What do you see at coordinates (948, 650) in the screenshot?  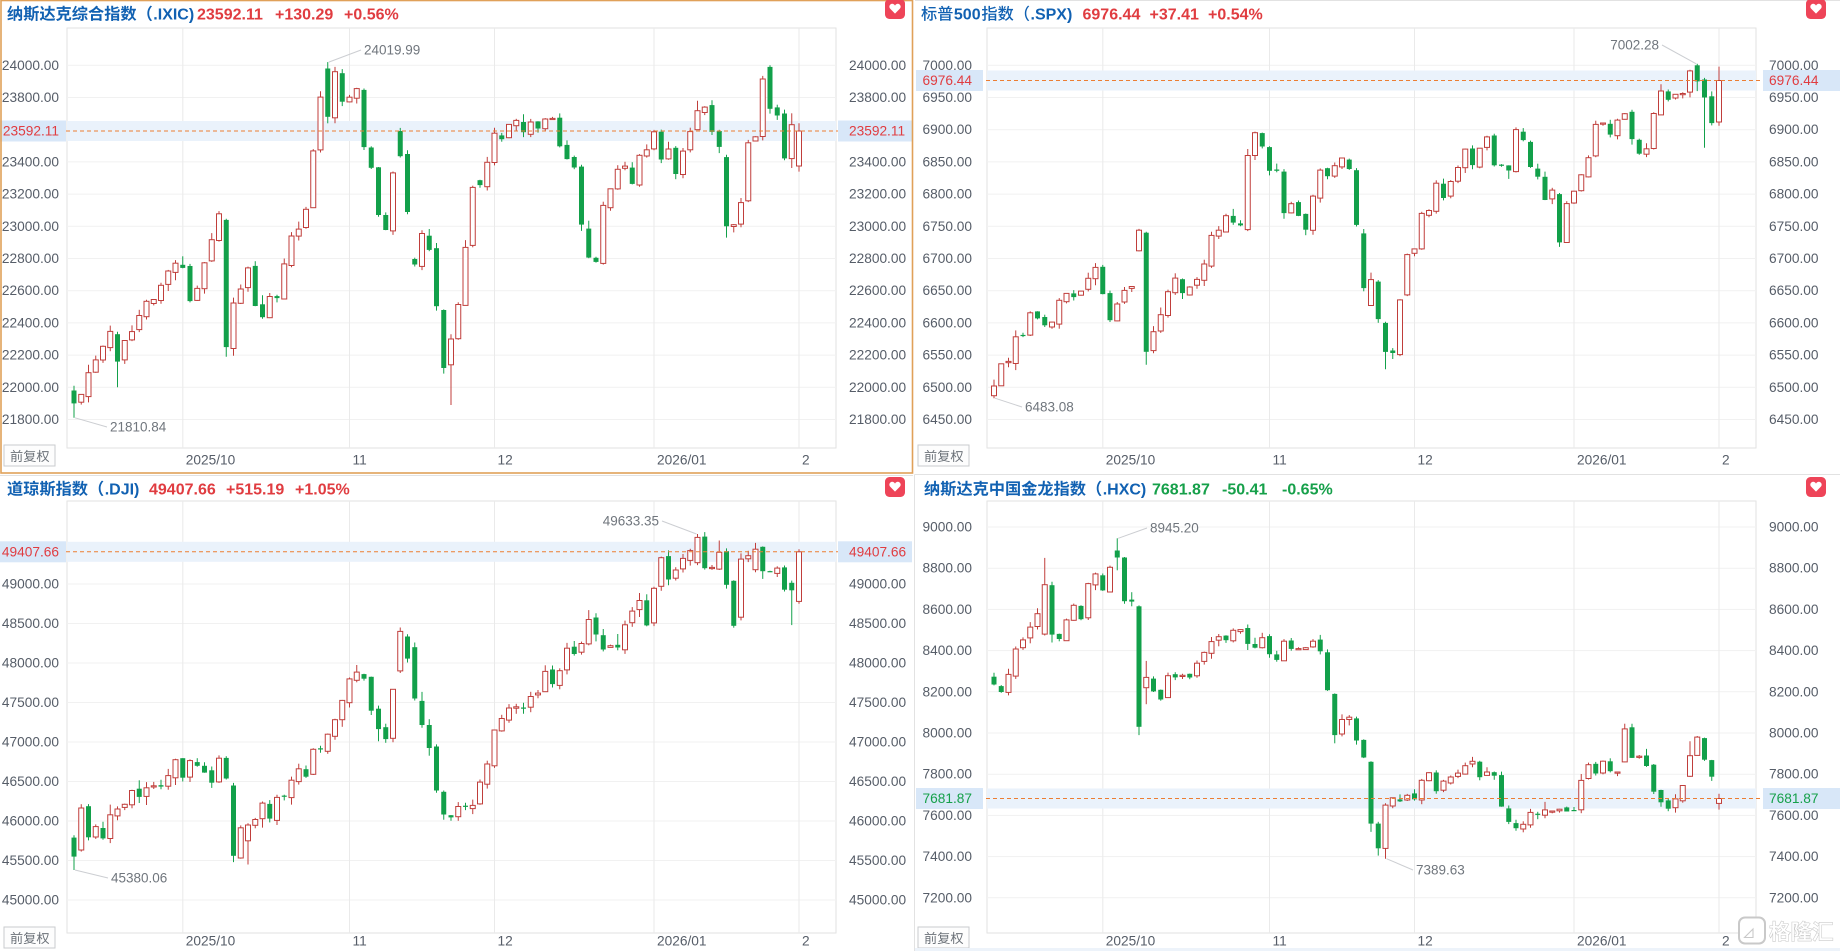 I see `svg-text: 8400.00` at bounding box center [948, 650].